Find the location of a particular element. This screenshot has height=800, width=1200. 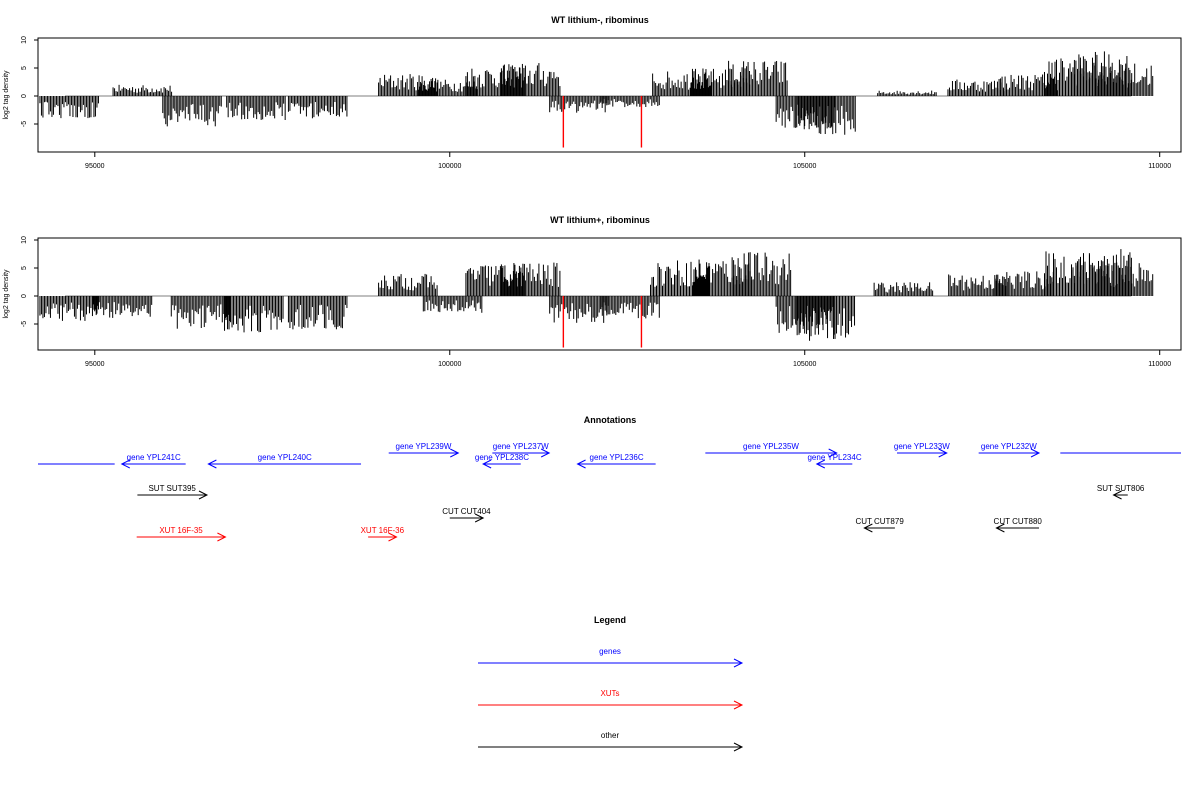

feature-label: CUT CUT879 is located at coordinates (879, 521).